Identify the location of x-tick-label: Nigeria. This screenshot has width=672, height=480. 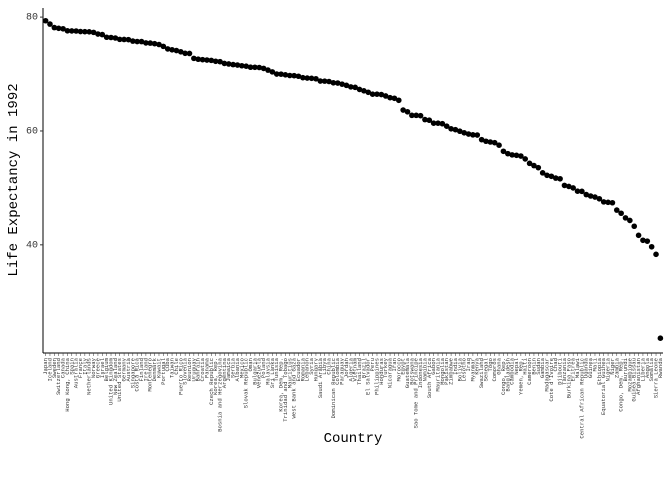
(608, 369).